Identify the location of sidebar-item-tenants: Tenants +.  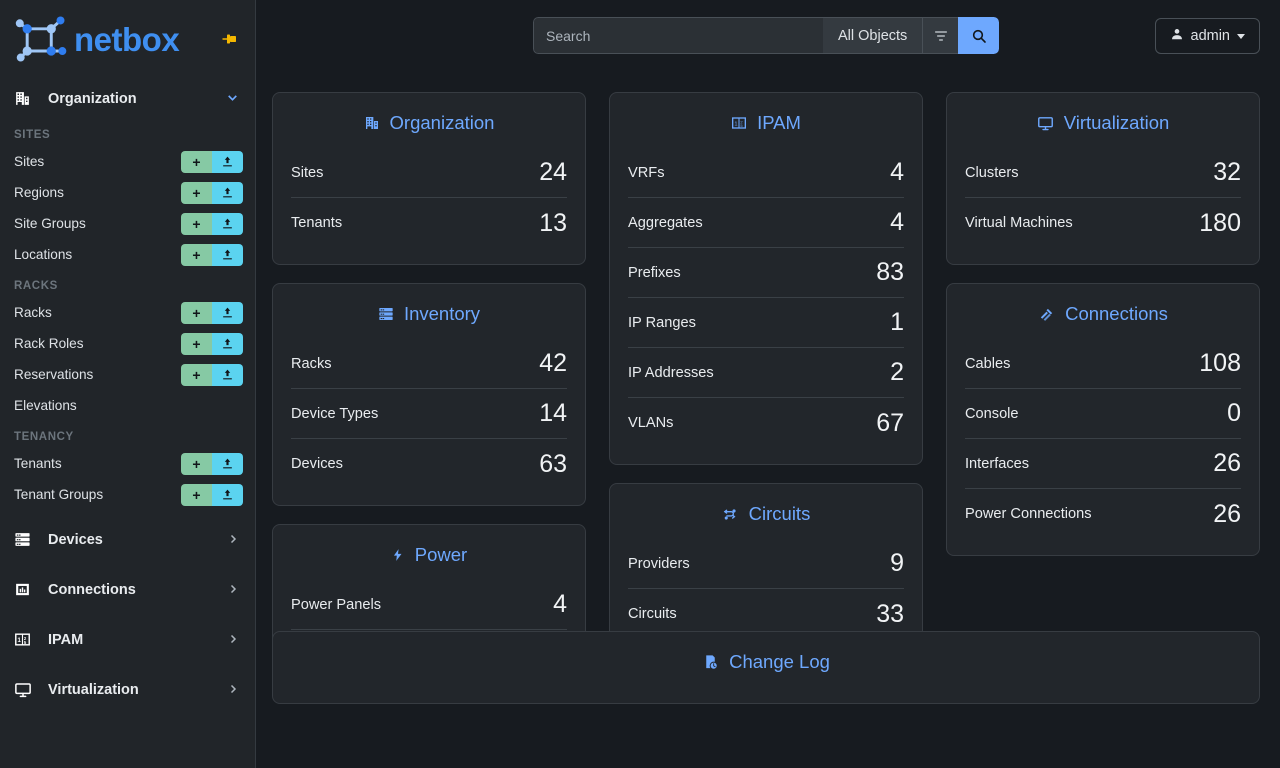
(127, 463).